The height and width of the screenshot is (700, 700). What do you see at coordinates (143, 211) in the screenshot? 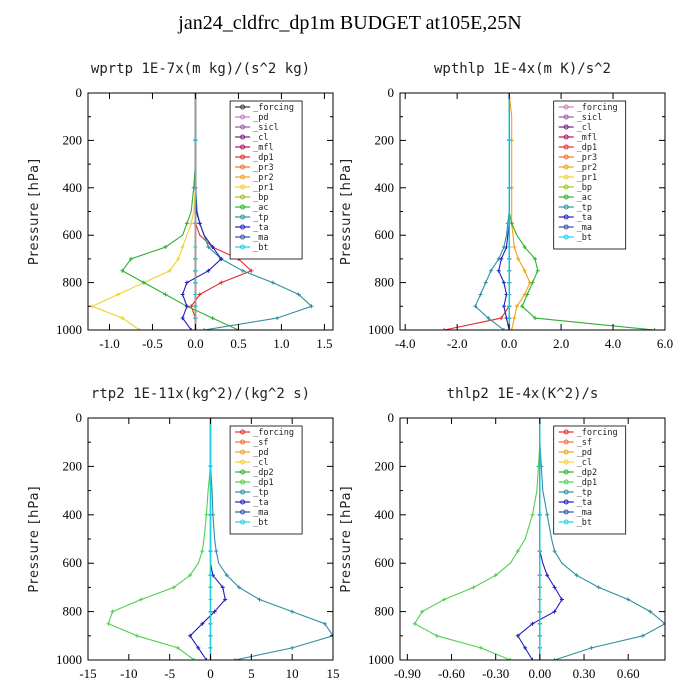
I see `series-line-pr1` at bounding box center [143, 211].